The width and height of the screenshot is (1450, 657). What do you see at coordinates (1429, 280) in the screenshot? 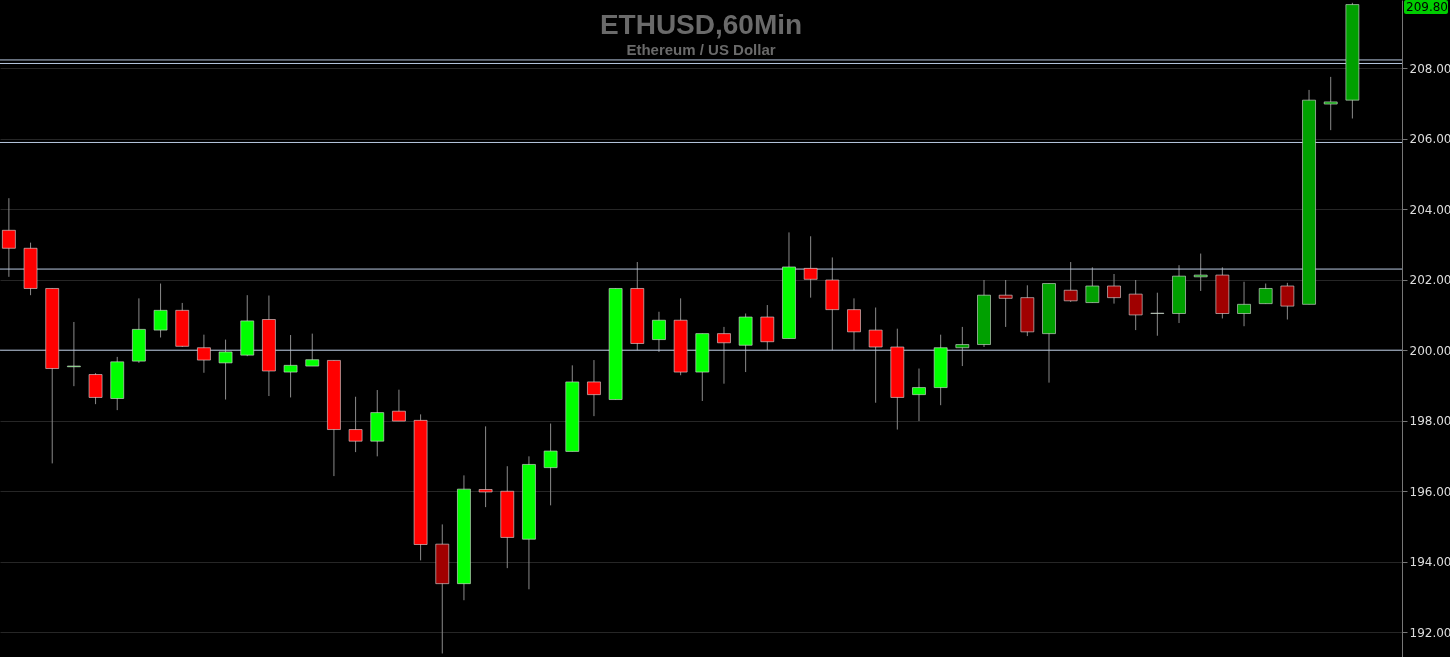
I see `y-tick-label: 202.00` at bounding box center [1429, 280].